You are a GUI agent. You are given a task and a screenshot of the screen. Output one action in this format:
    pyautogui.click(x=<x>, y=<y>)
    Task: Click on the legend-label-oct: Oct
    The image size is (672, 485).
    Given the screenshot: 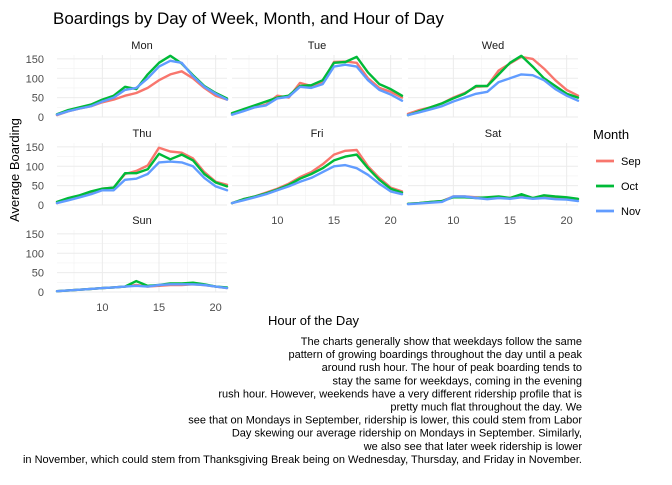 What is the action you would take?
    pyautogui.click(x=629, y=187)
    